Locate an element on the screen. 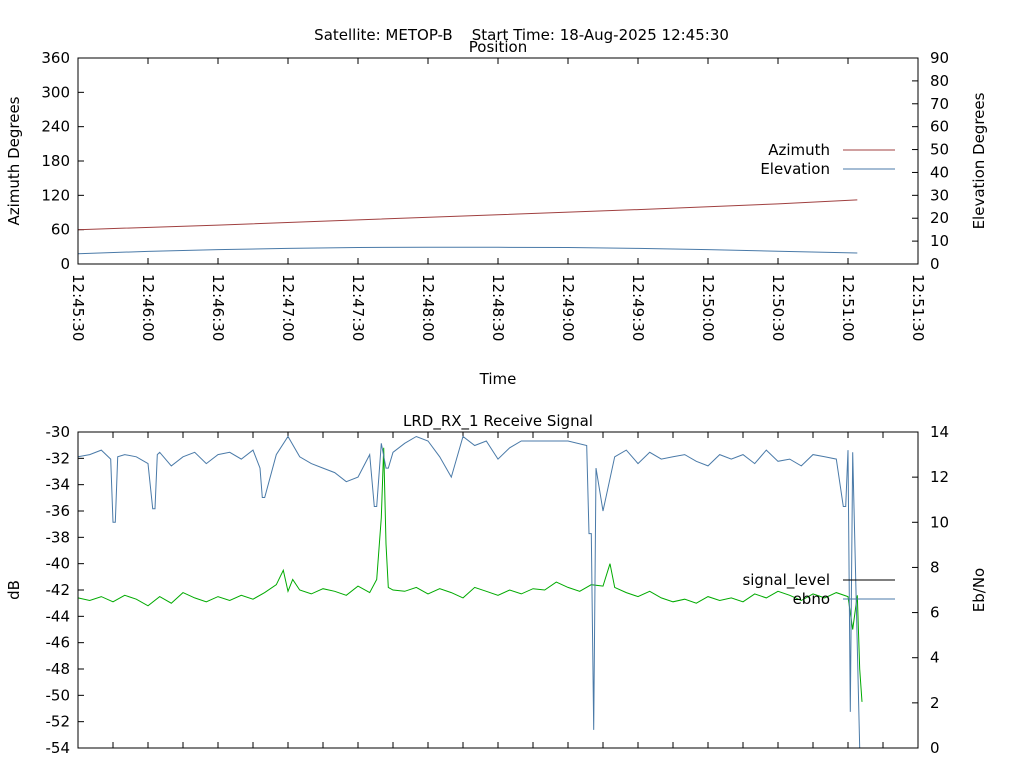 The height and width of the screenshot is (768, 1024). y-left-tick-label: -30 is located at coordinates (58, 432).